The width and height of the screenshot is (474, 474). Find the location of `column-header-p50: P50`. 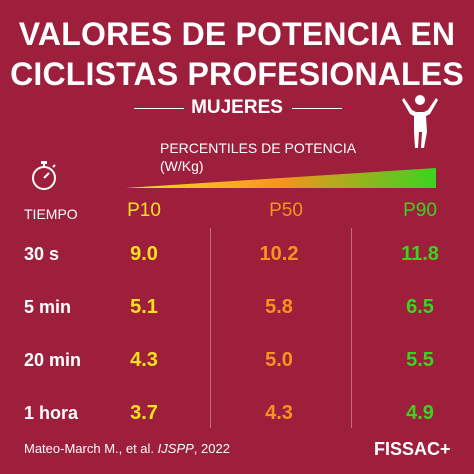

column-header-p50: P50 is located at coordinates (286, 210).